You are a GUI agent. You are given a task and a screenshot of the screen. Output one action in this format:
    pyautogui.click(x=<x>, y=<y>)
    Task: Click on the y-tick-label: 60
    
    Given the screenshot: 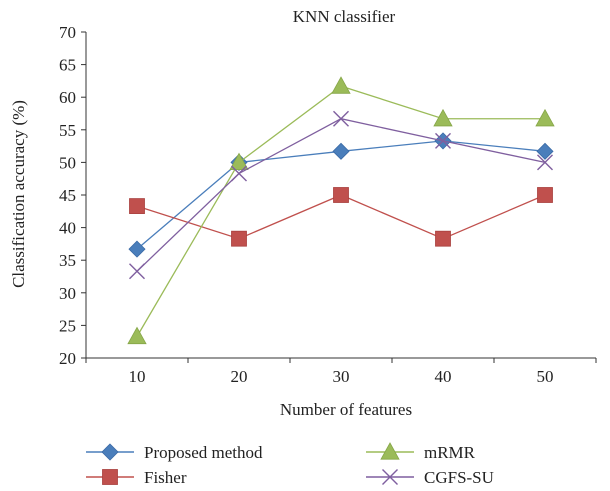 What is the action you would take?
    pyautogui.click(x=67, y=97)
    